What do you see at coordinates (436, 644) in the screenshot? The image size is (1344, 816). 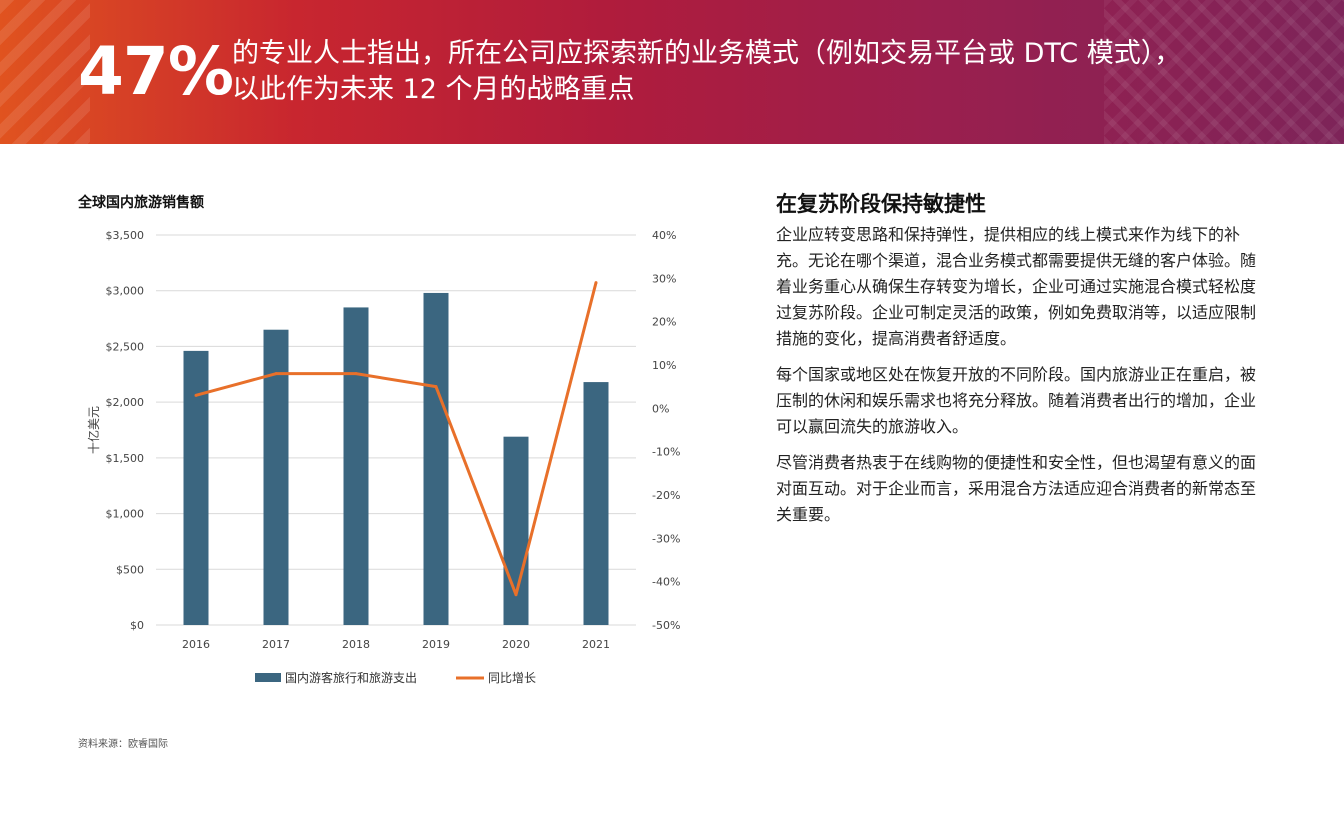 I see `x-tick-label: 2019` at bounding box center [436, 644].